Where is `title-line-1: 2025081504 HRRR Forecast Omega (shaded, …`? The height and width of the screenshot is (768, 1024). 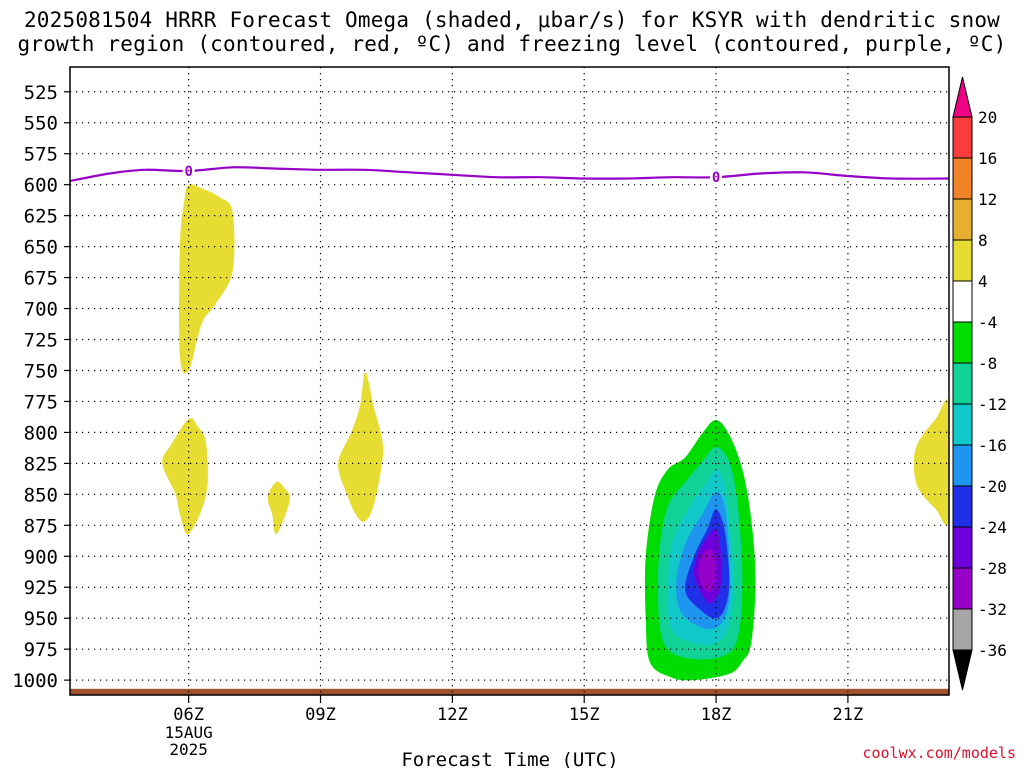 title-line-1: 2025081504 HRRR Forecast Omega (shaded, … is located at coordinates (512, 20).